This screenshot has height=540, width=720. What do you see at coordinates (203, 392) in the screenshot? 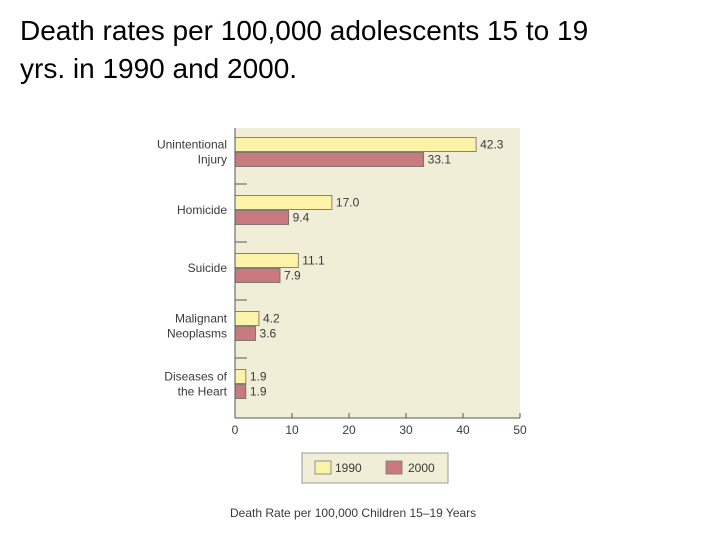
I see `category-label-4-1: the Heart` at bounding box center [203, 392].